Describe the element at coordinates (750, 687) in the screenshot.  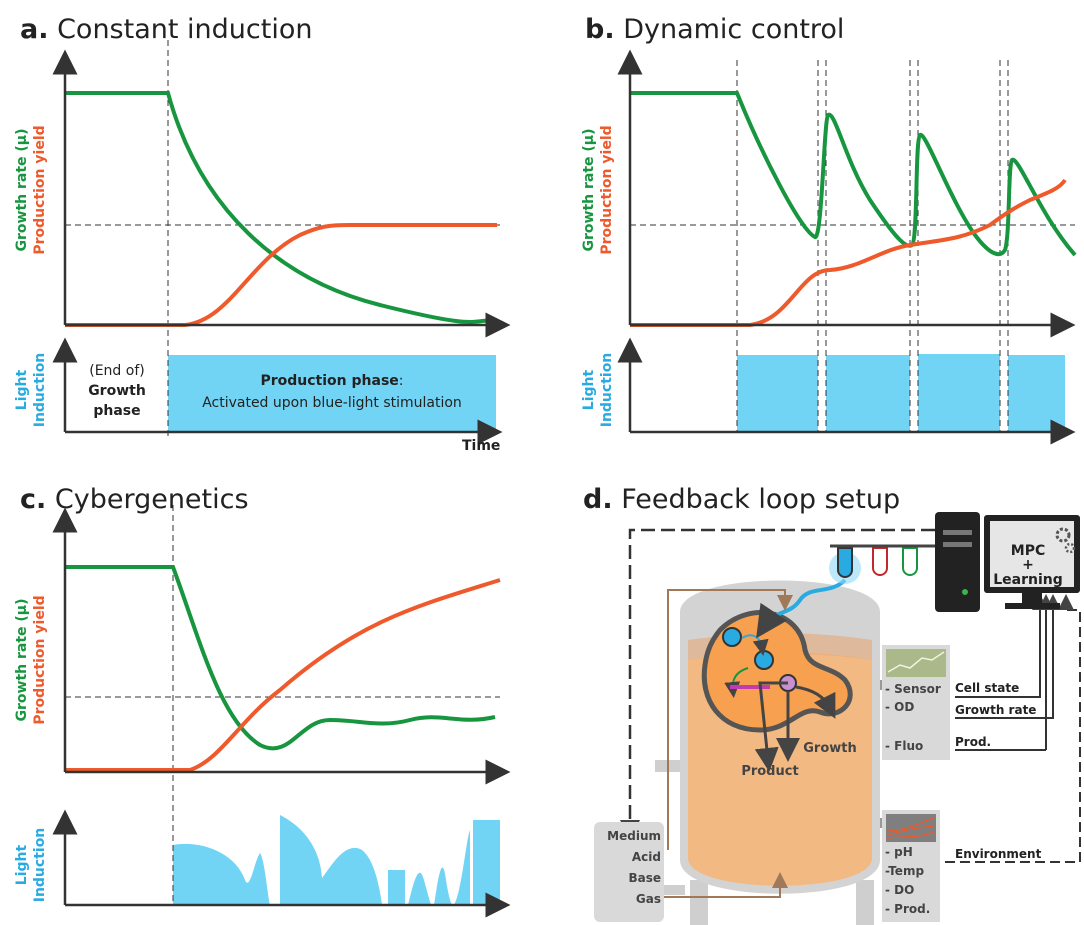
I see `gene` at that location.